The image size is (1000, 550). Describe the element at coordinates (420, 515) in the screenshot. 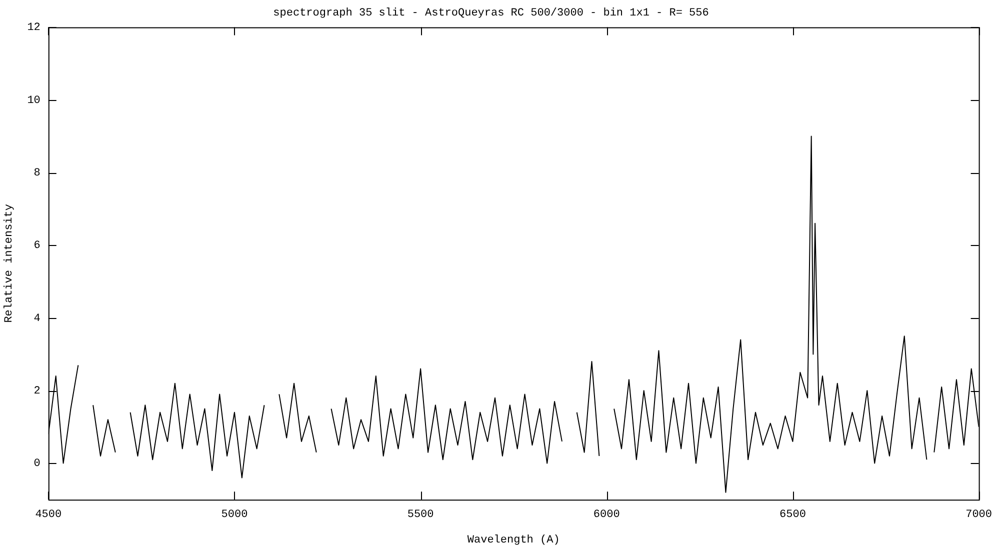

I see `x-tick-label: 5500` at that location.